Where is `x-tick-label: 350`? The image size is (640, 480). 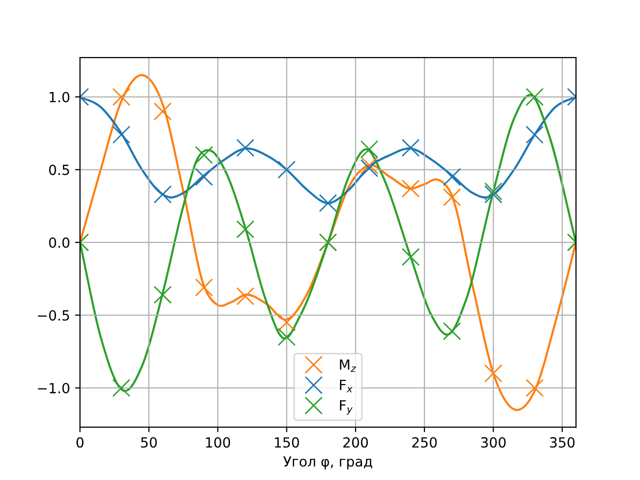
x-tick-label: 350 is located at coordinates (562, 442).